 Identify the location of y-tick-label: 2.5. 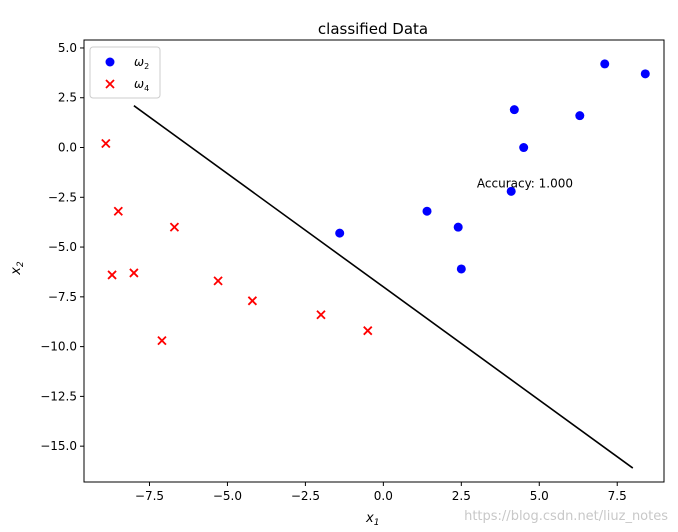
(67, 98).